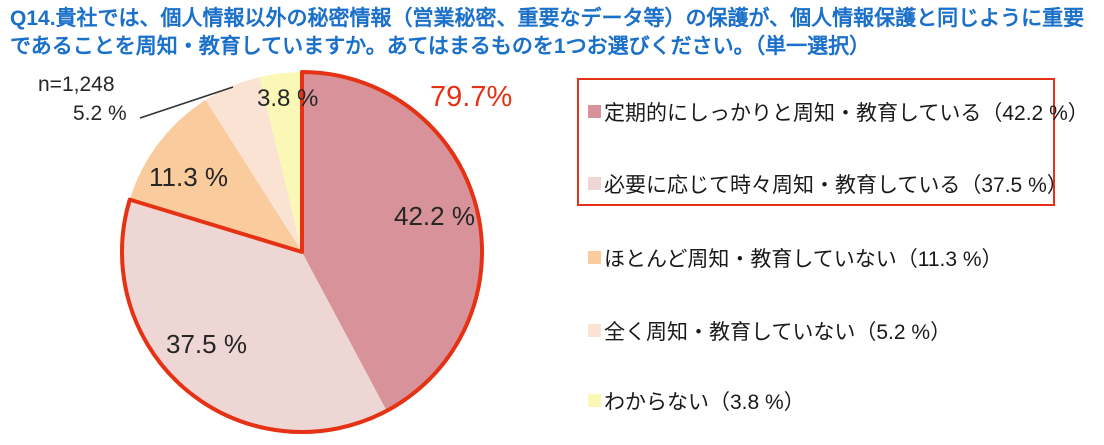 The height and width of the screenshot is (445, 1104). I want to click on slice-label-4: 3.8 %, so click(288, 98).